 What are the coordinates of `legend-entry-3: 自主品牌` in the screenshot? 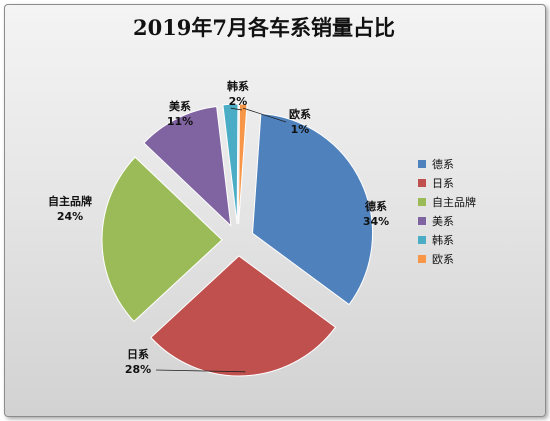 It's located at (454, 202).